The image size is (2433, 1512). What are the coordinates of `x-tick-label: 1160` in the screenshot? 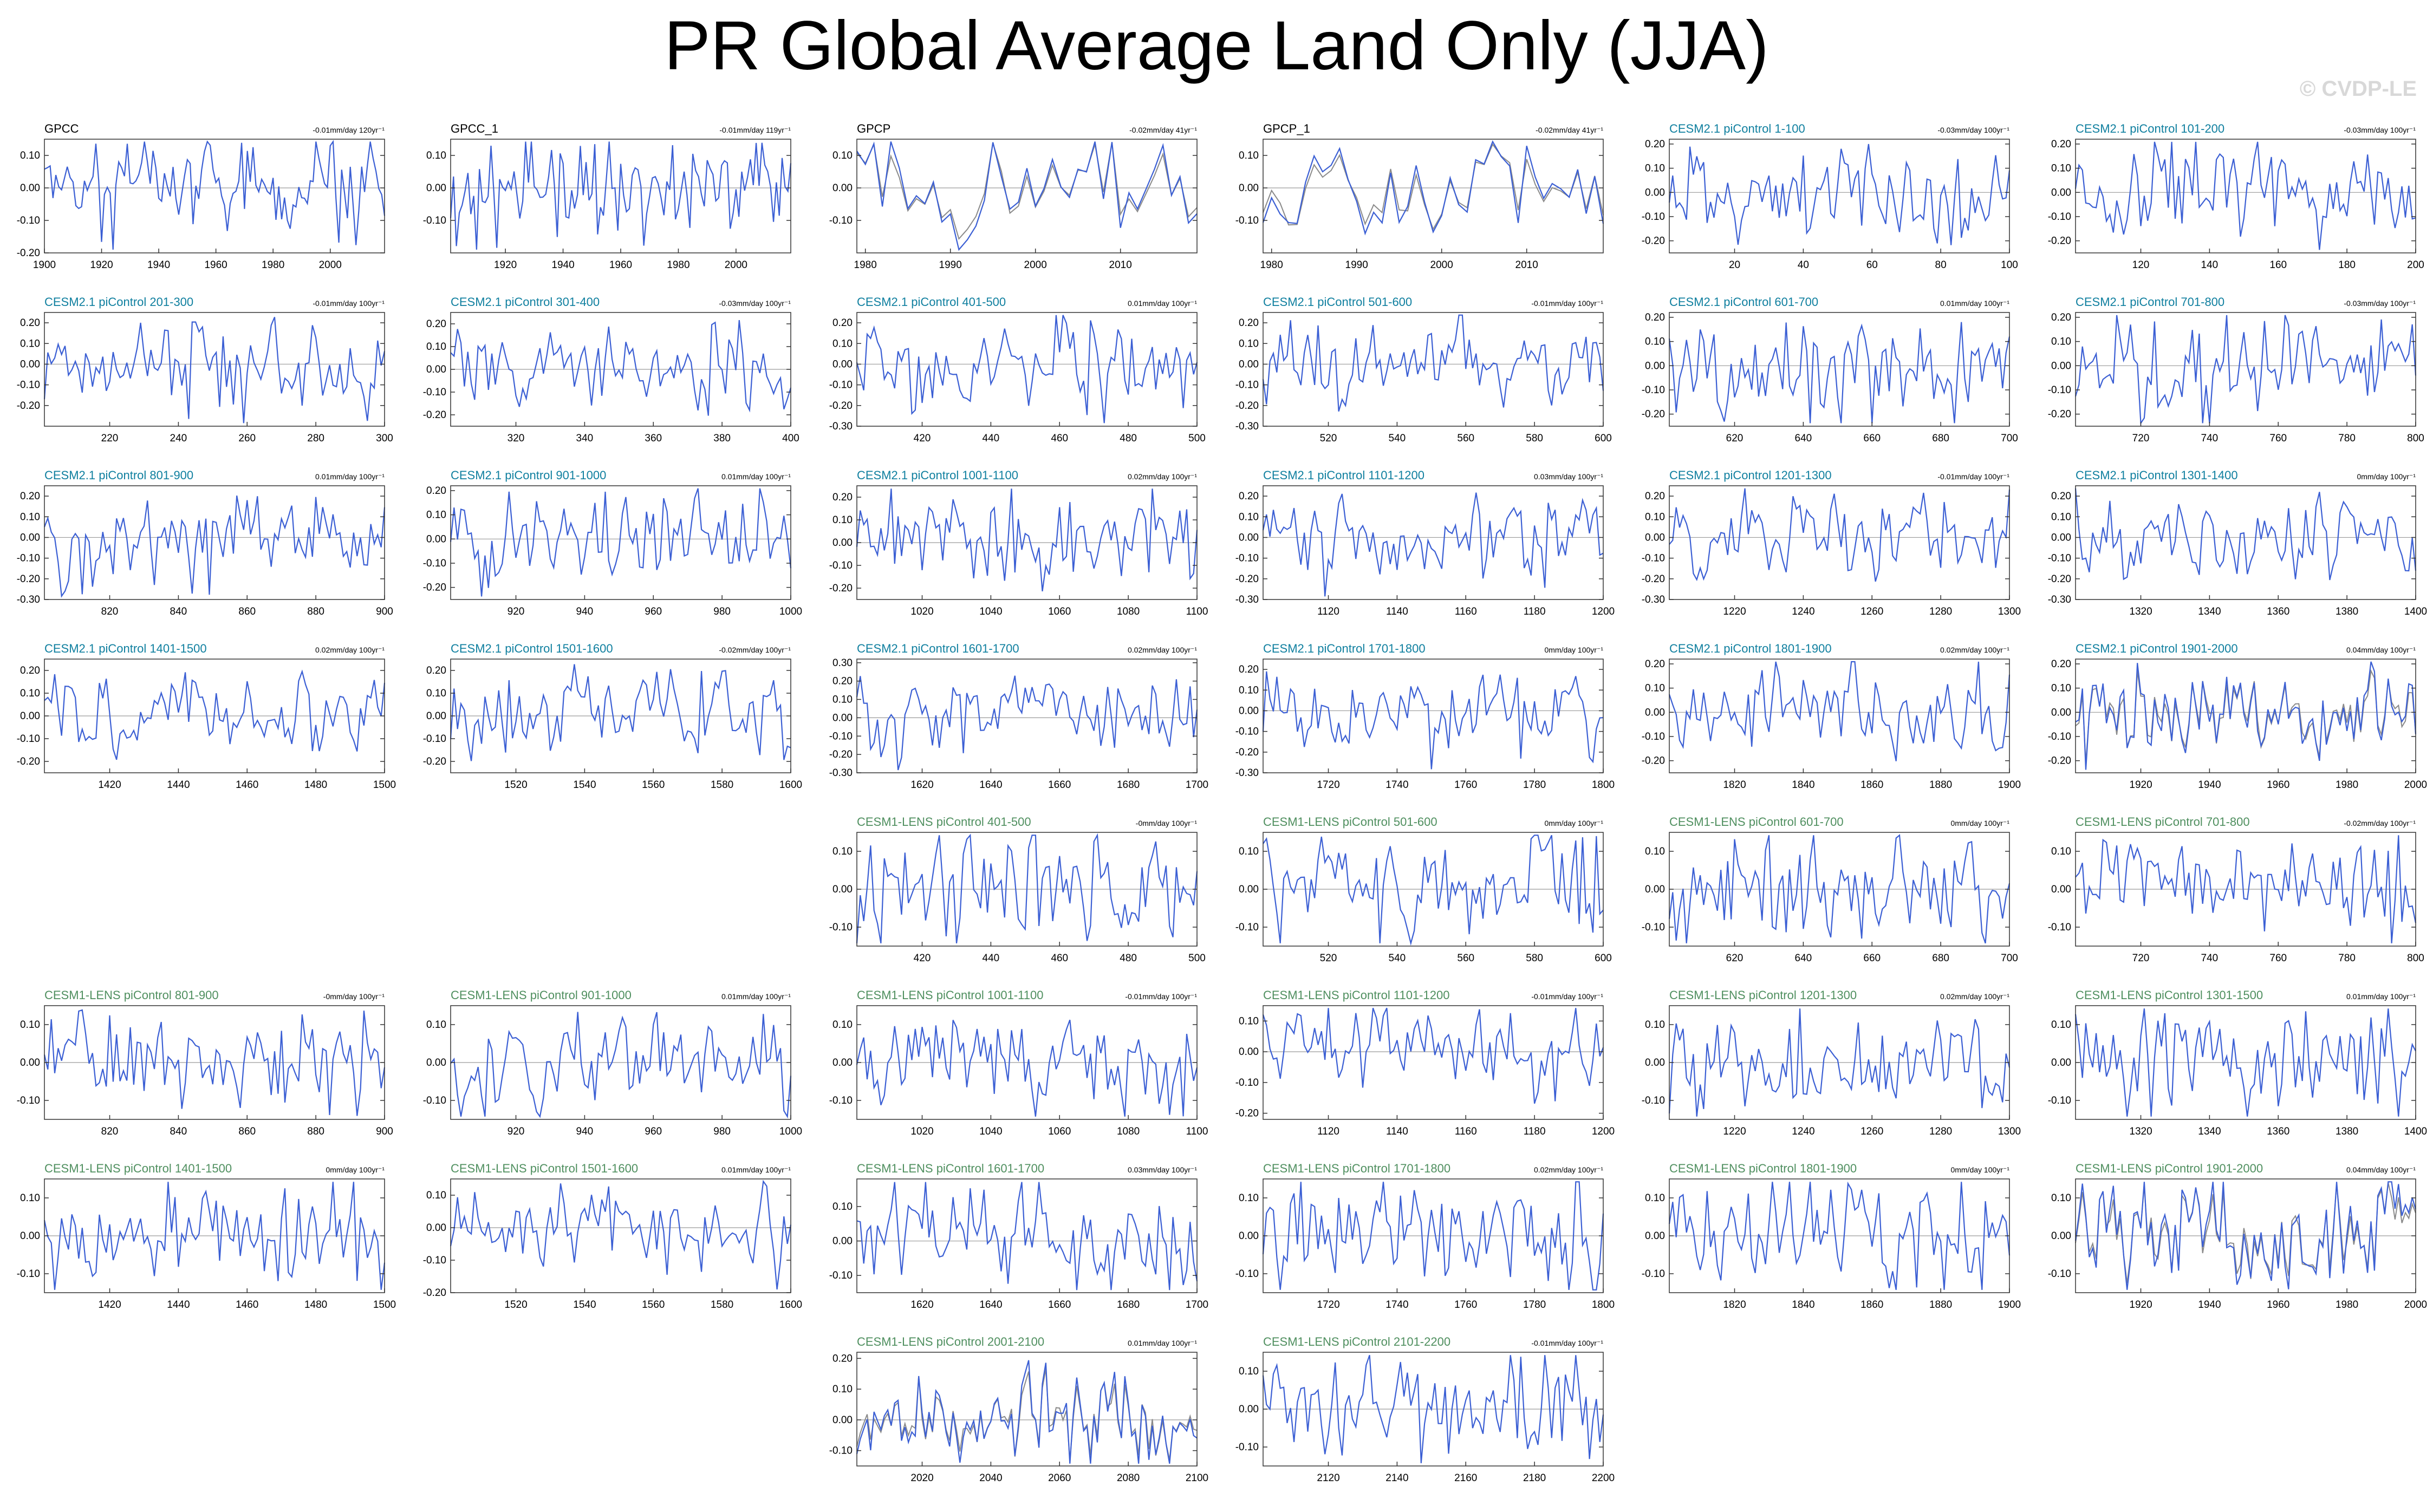 It's located at (1466, 611).